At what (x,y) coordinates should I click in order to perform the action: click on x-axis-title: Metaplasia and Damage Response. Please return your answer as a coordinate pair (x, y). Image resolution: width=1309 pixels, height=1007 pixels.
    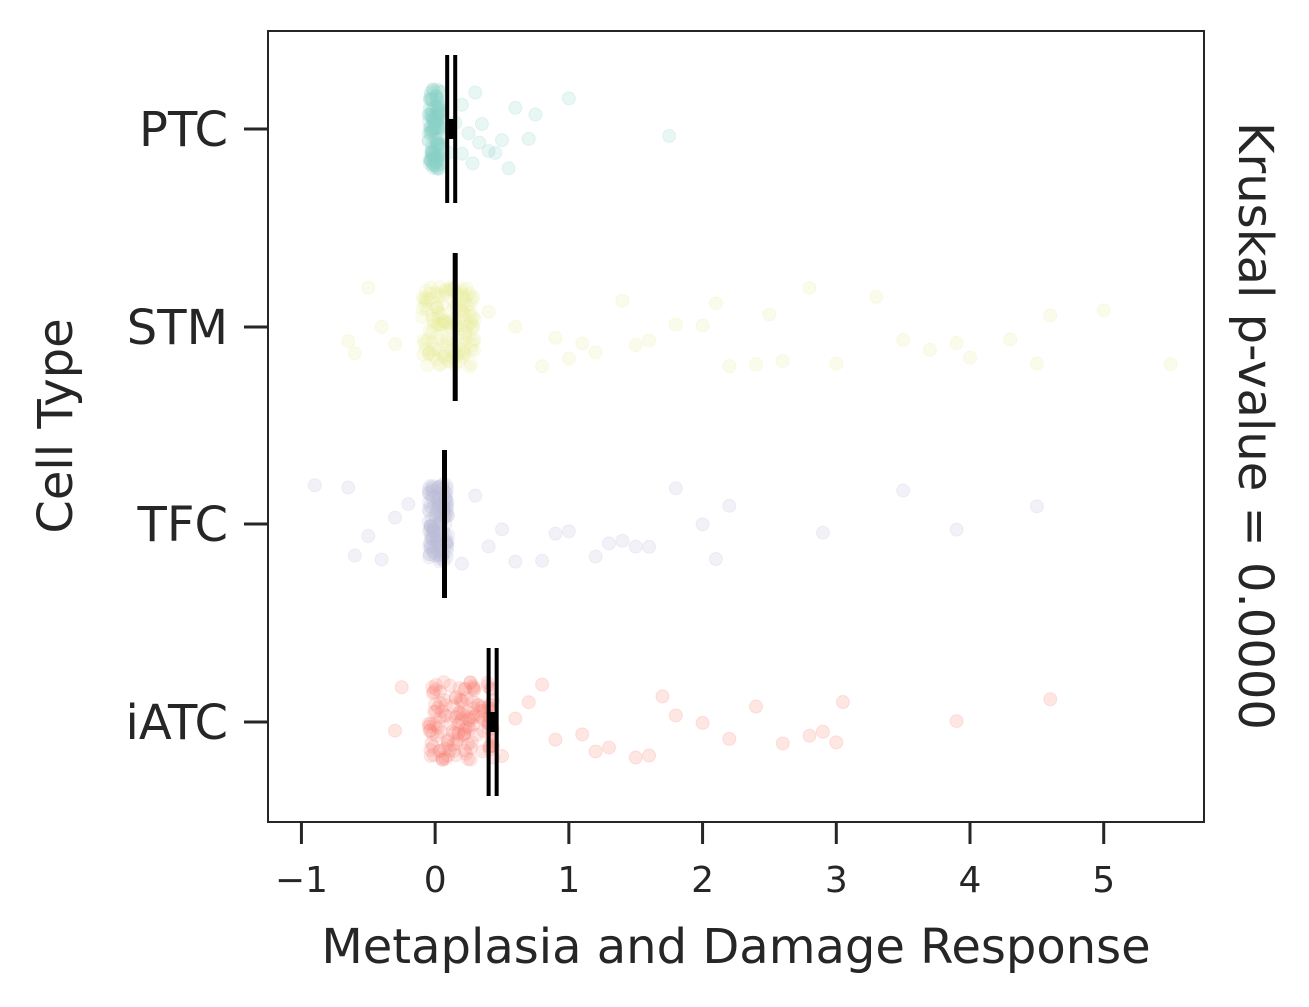
    Looking at the image, I should click on (735, 947).